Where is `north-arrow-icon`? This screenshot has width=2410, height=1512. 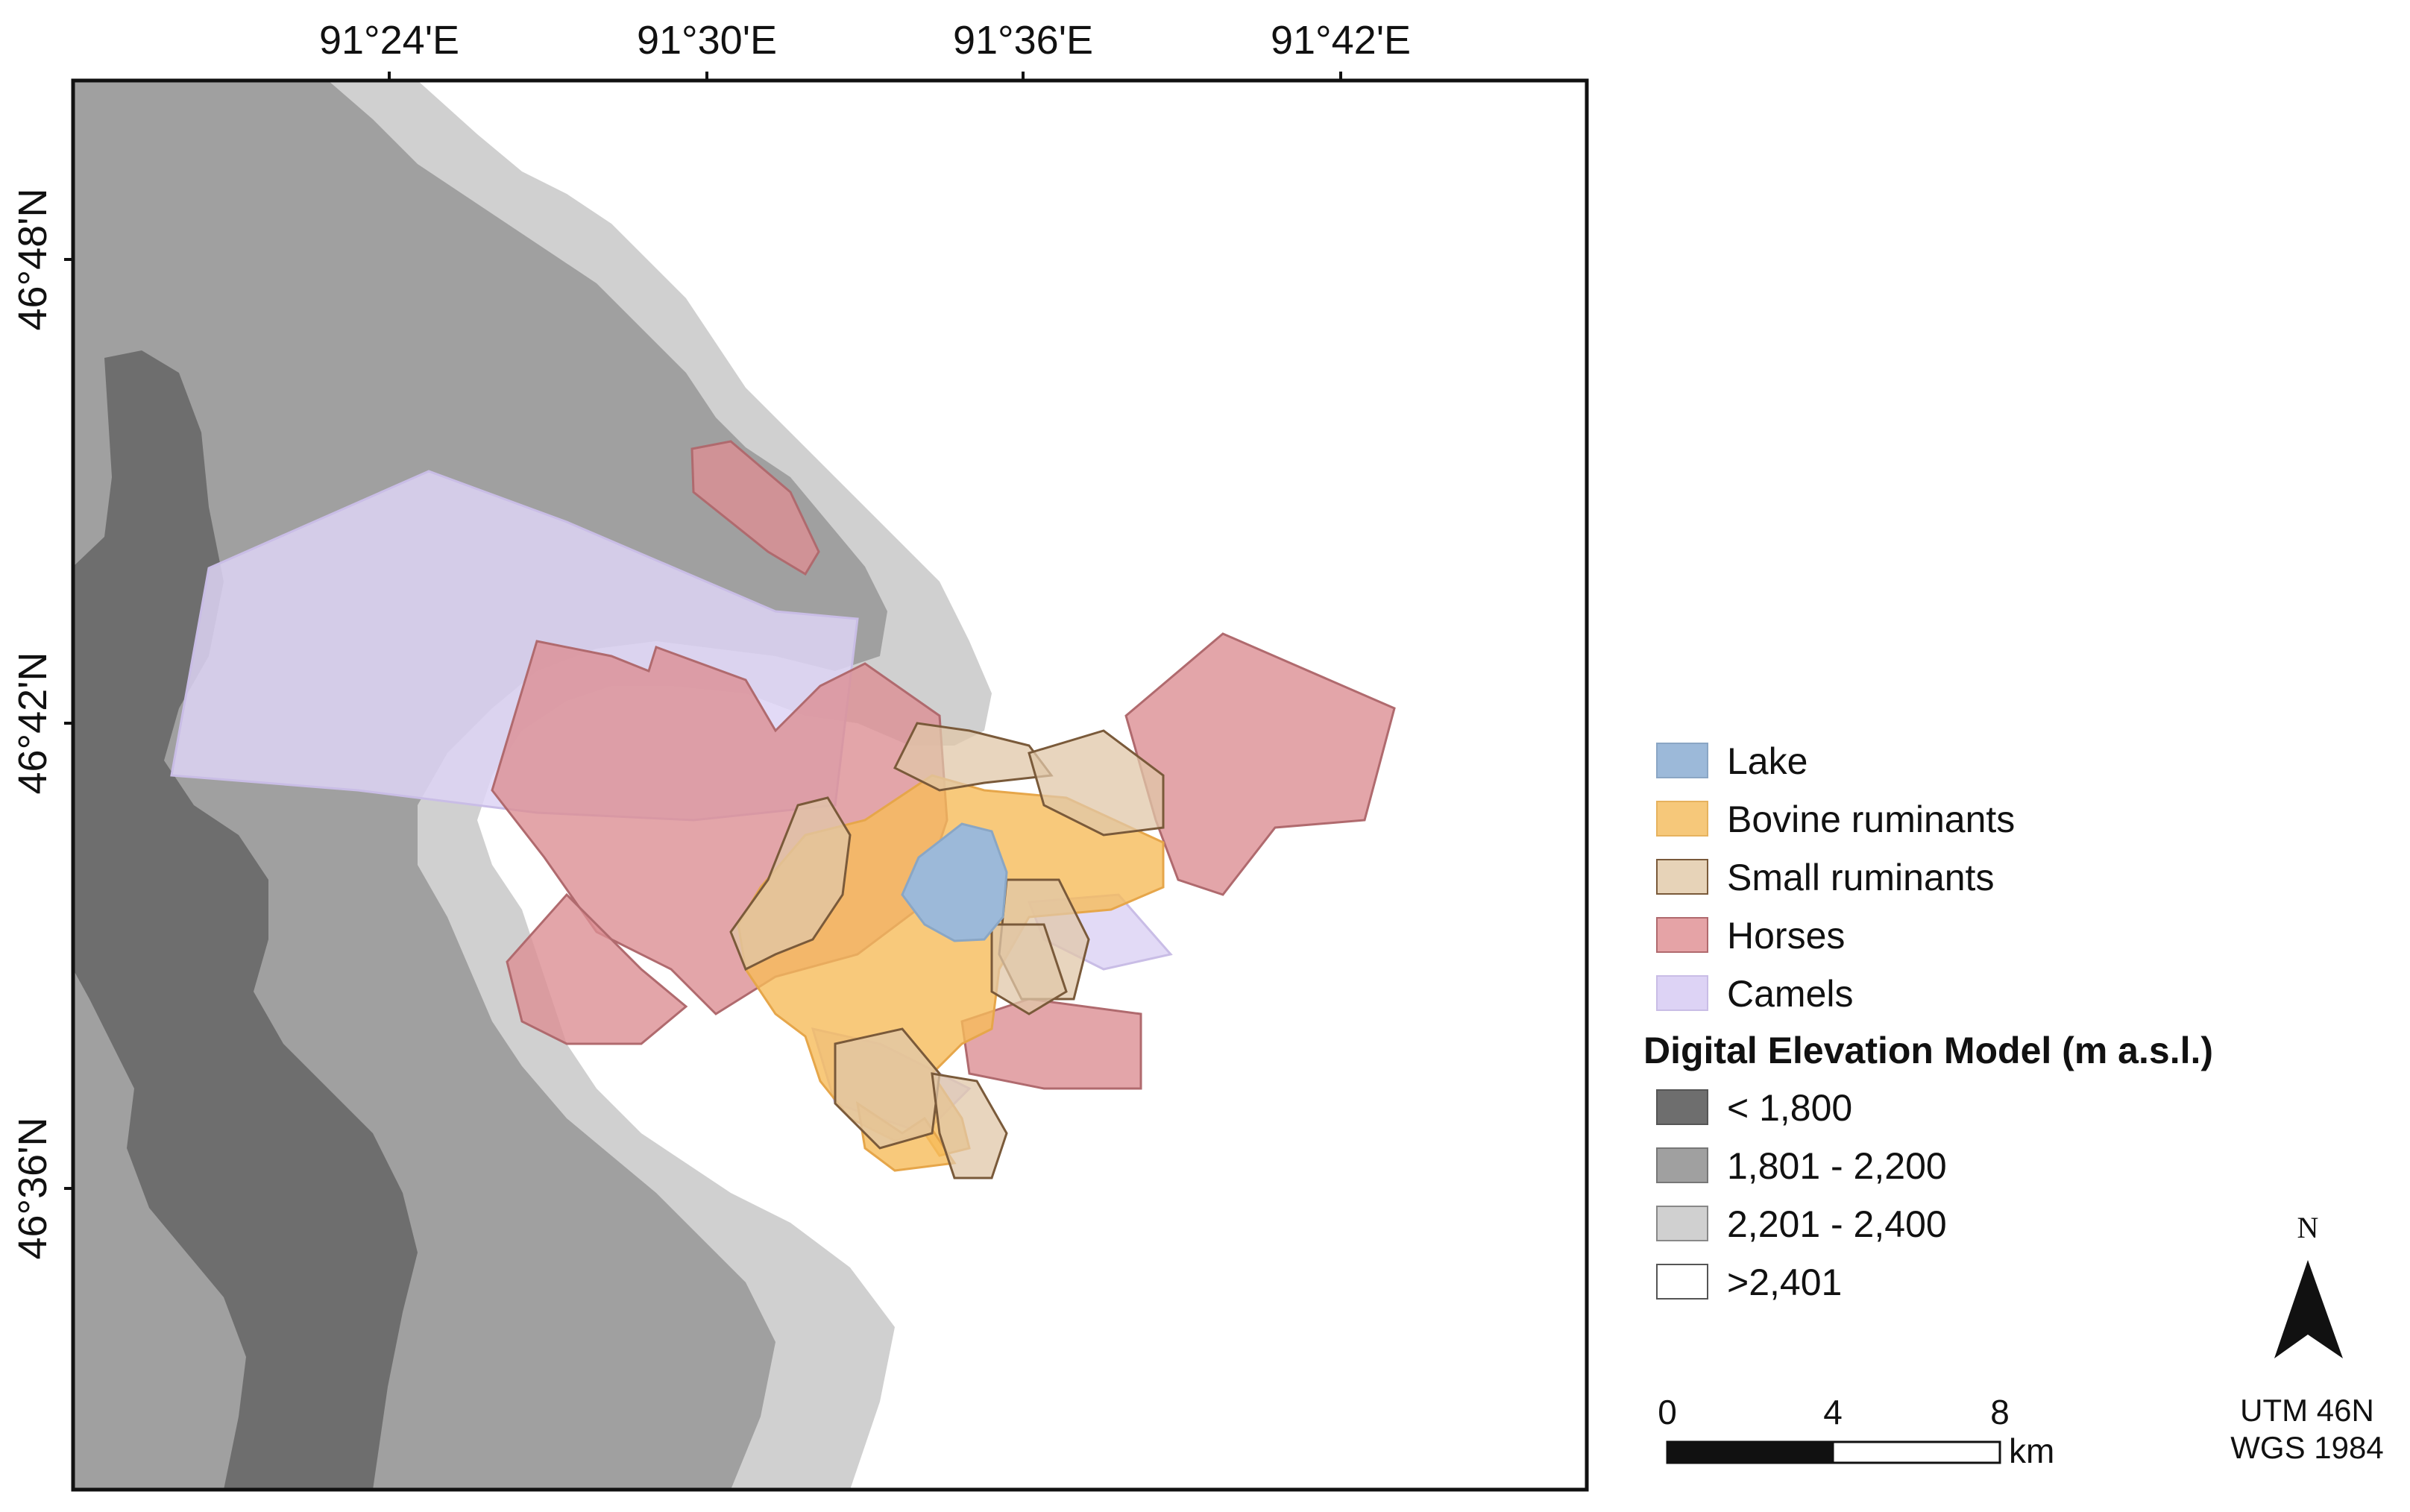
north-arrow-icon is located at coordinates (2308, 1309).